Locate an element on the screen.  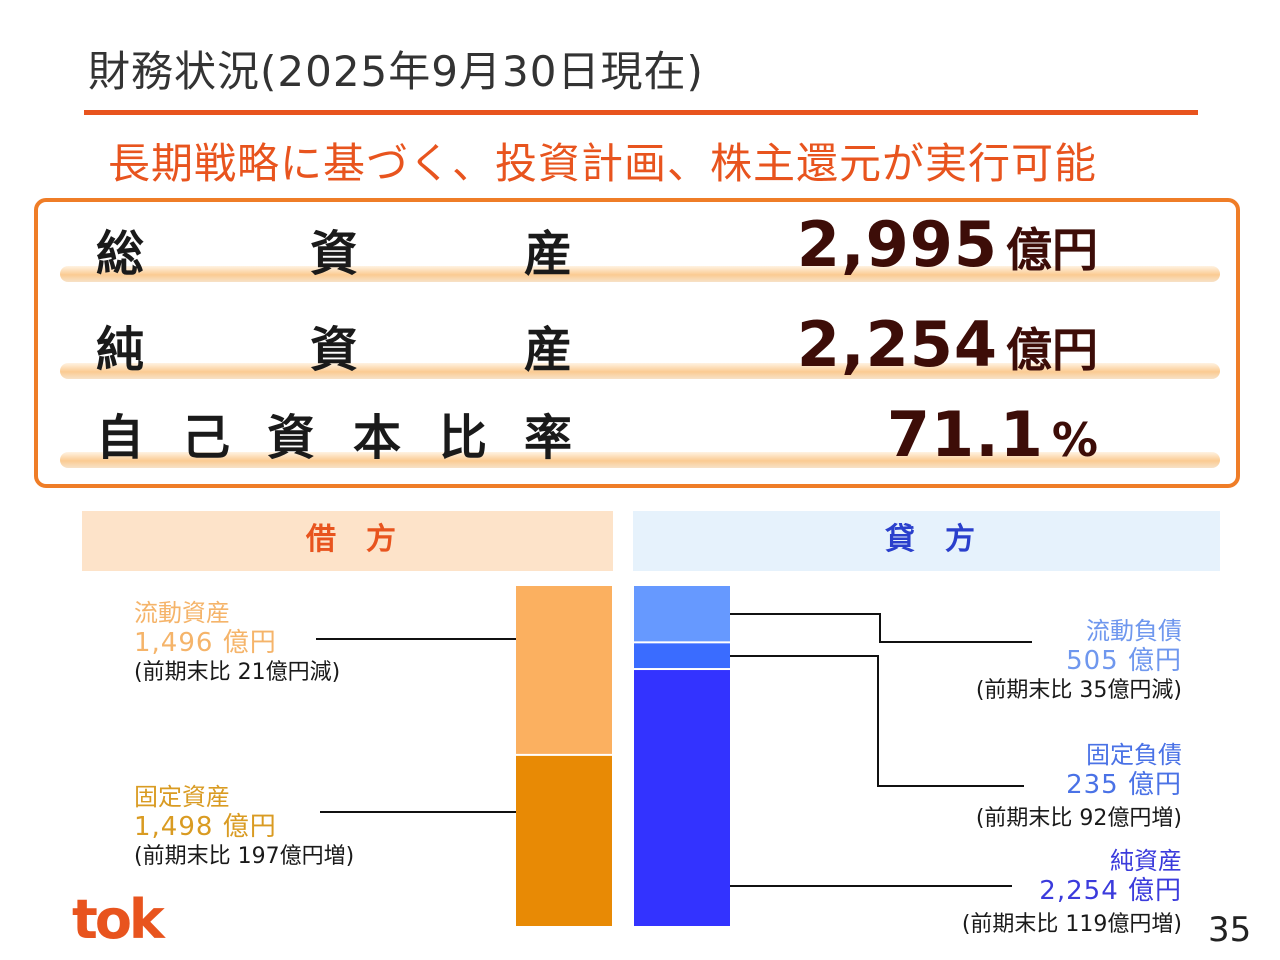
current-assets-name: 流動資産 is located at coordinates (182, 613).